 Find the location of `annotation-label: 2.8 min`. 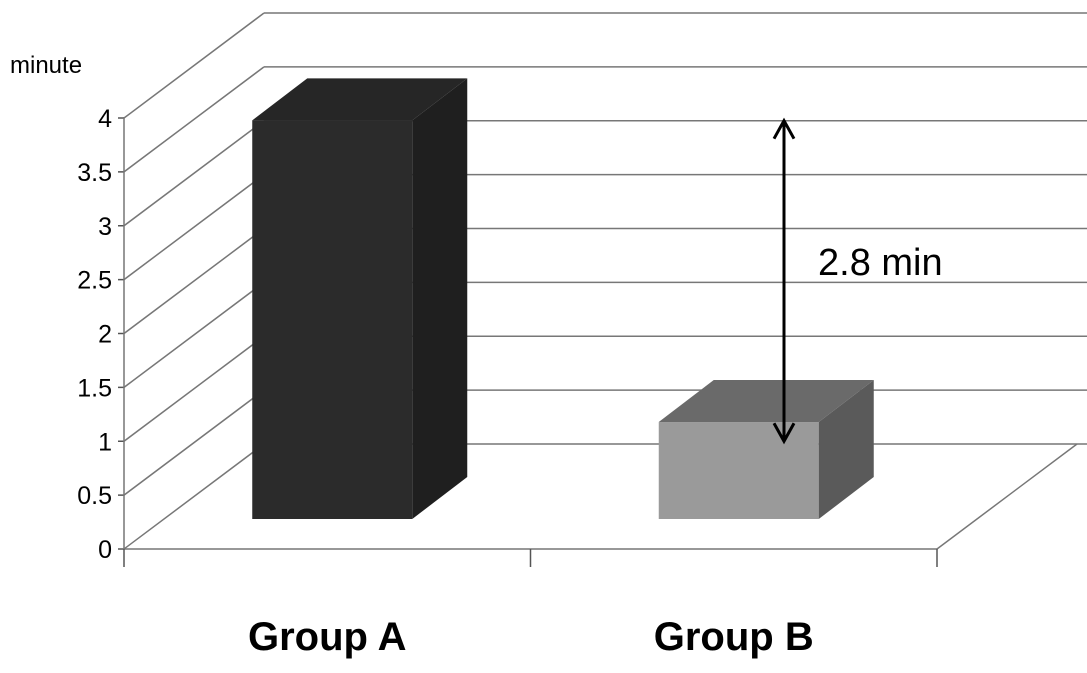

annotation-label: 2.8 min is located at coordinates (880, 263).